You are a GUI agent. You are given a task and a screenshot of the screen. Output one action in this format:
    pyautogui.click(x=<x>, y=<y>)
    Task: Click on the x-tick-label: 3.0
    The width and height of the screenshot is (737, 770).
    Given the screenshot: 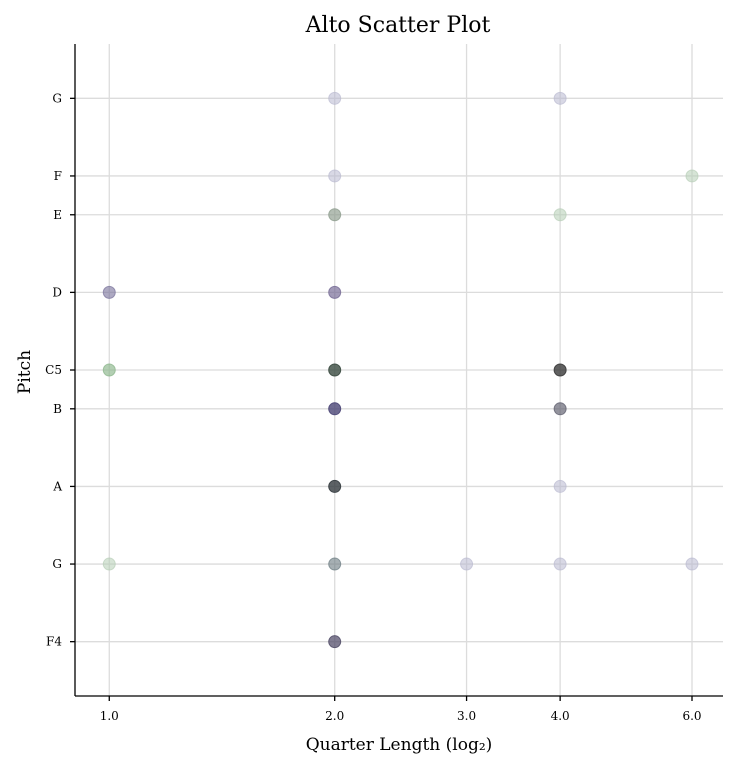 What is the action you would take?
    pyautogui.click(x=466, y=716)
    